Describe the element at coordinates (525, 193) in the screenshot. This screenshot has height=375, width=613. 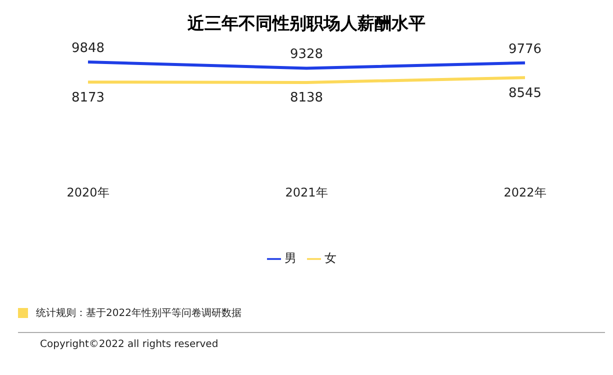
I see `x-tick-label: 2022年` at that location.